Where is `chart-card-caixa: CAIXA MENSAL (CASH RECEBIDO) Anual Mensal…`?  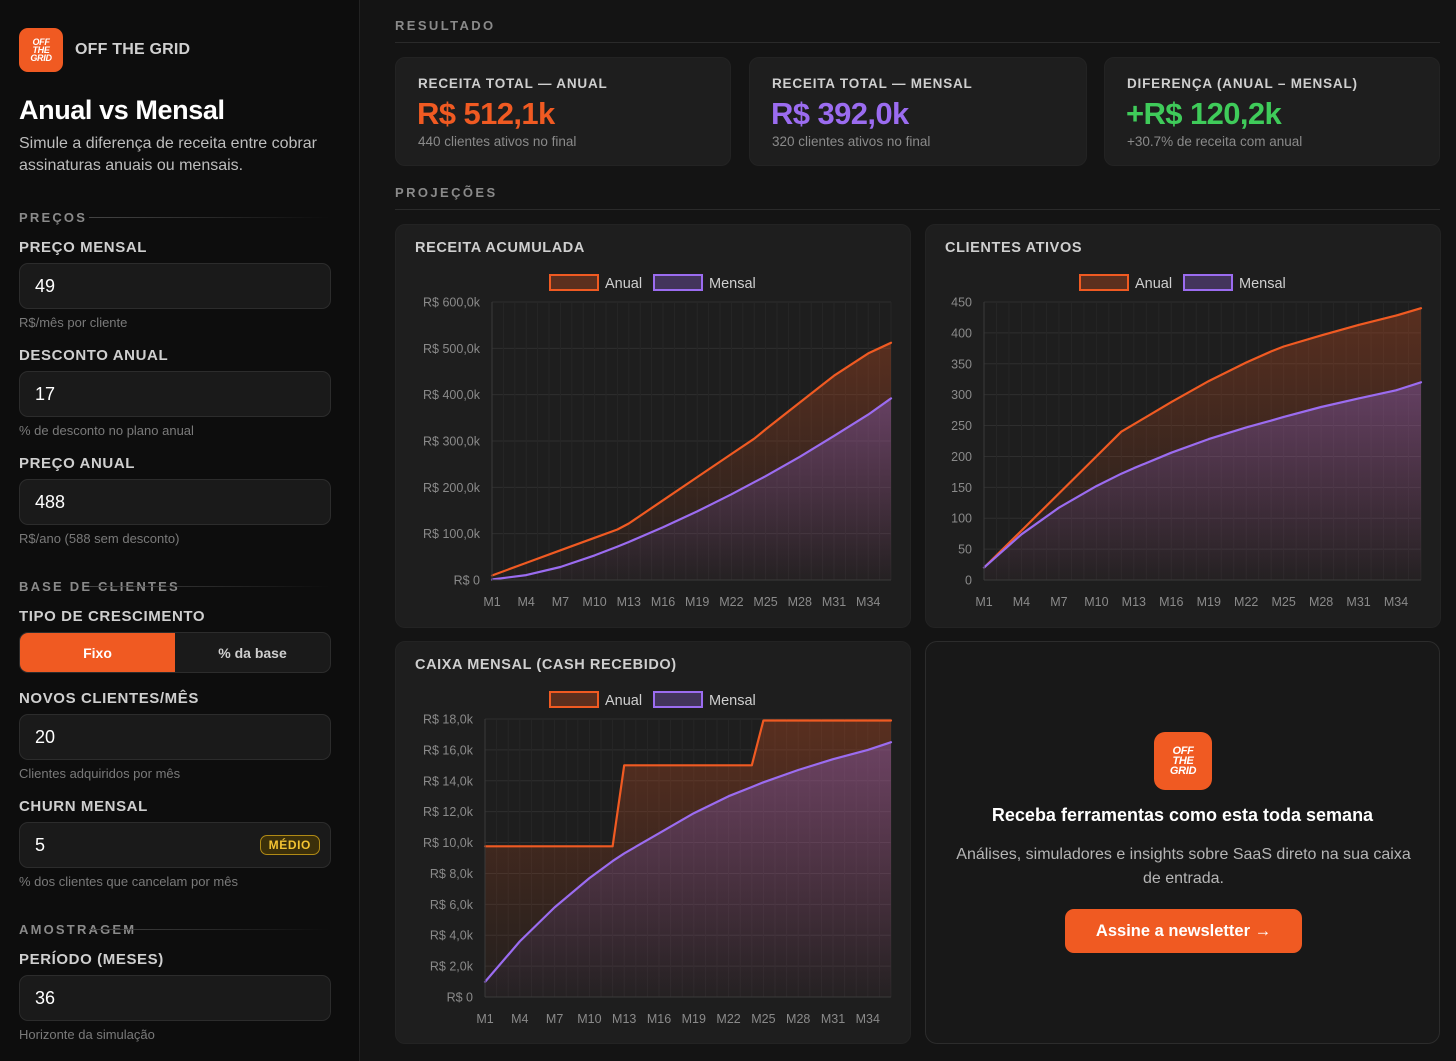 chart-card-caixa: CAIXA MENSAL (CASH RECEBIDO) Anual Mensal… is located at coordinates (653, 842).